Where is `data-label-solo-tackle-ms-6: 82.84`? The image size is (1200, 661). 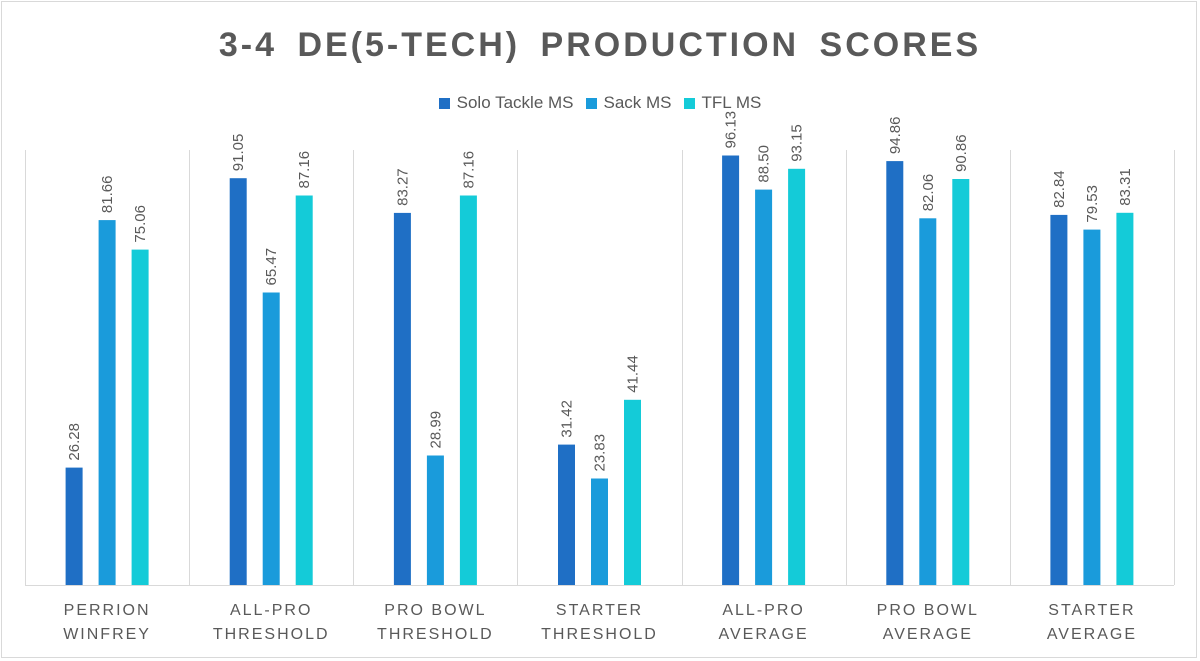
data-label-solo-tackle-ms-6: 82.84 is located at coordinates (1059, 189).